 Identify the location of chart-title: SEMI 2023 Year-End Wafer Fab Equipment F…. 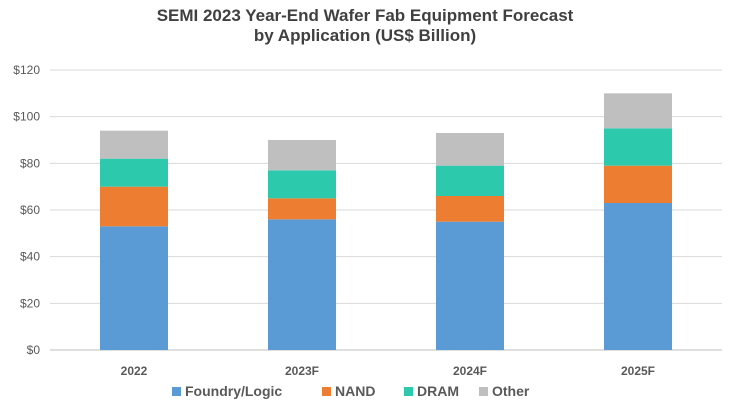
(365, 15).